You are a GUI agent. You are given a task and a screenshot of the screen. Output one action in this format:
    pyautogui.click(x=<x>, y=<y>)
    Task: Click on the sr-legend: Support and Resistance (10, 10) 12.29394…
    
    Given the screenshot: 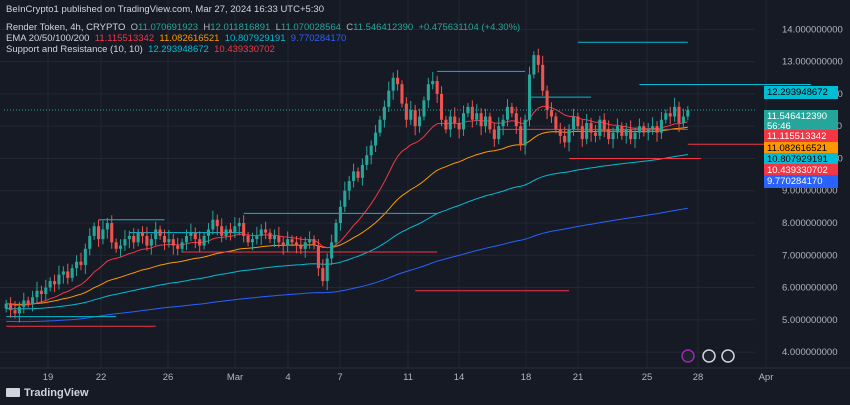 What is the action you would take?
    pyautogui.click(x=140, y=49)
    